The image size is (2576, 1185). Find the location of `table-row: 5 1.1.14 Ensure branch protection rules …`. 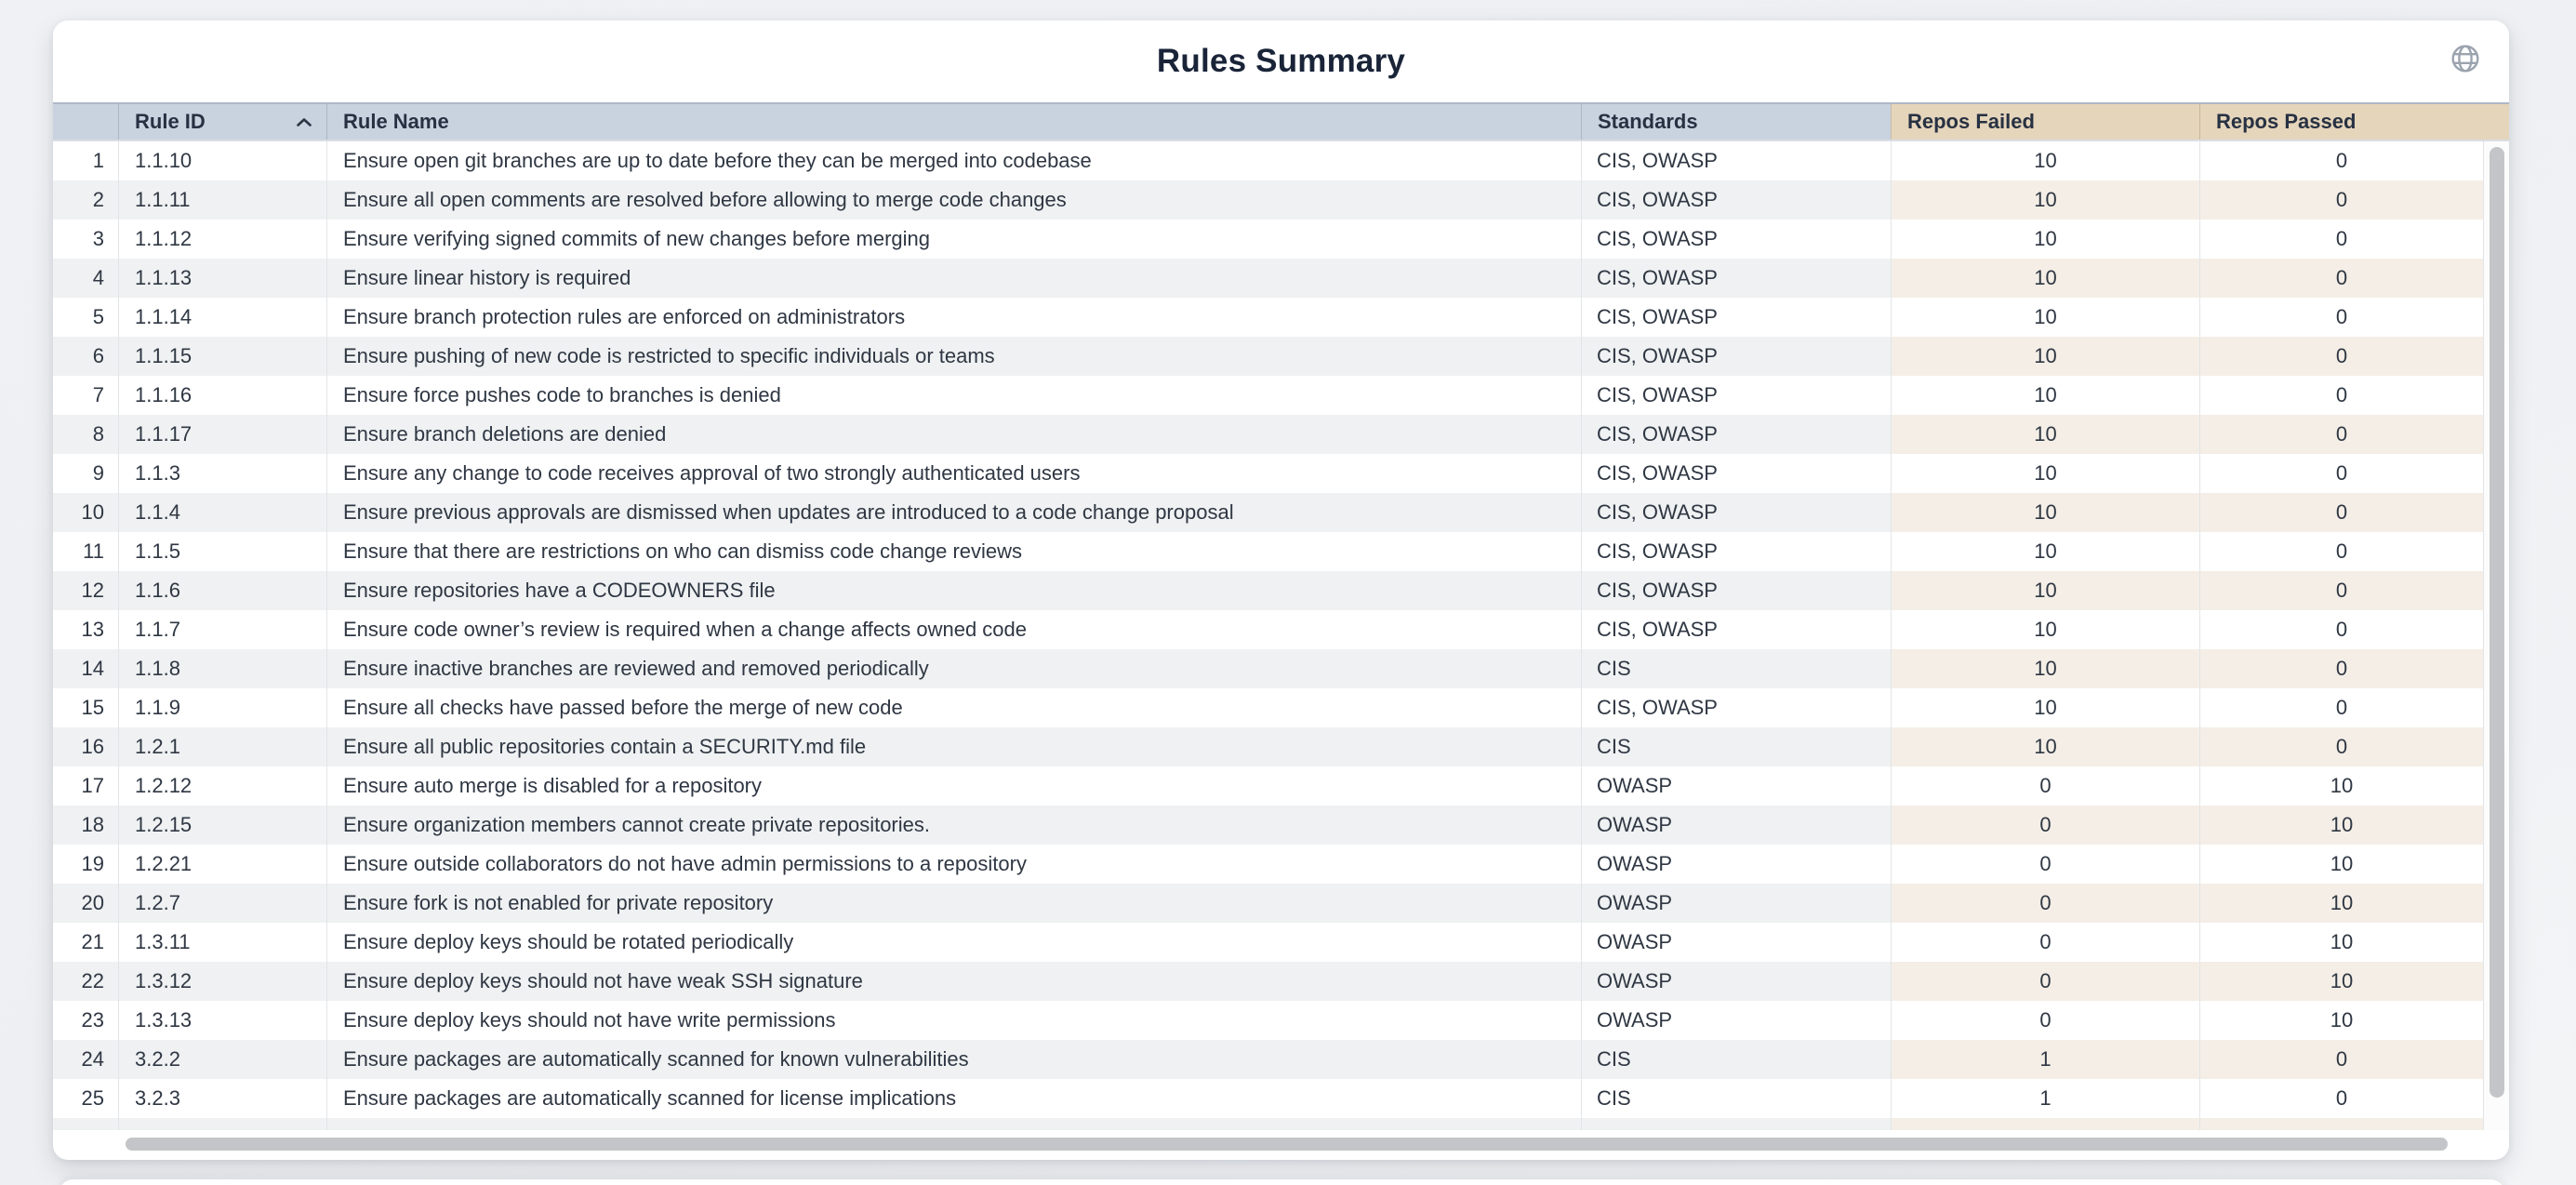

table-row: 5 1.1.14 Ensure branch protection rules … is located at coordinates (1281, 317).